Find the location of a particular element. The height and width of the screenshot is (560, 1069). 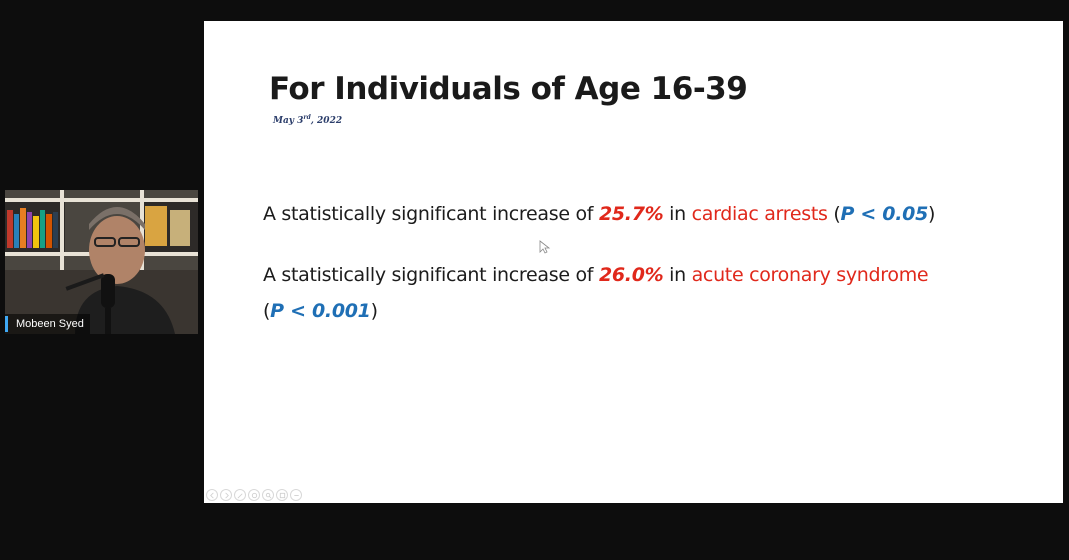

finding-percent: 26.0% is located at coordinates (631, 275).